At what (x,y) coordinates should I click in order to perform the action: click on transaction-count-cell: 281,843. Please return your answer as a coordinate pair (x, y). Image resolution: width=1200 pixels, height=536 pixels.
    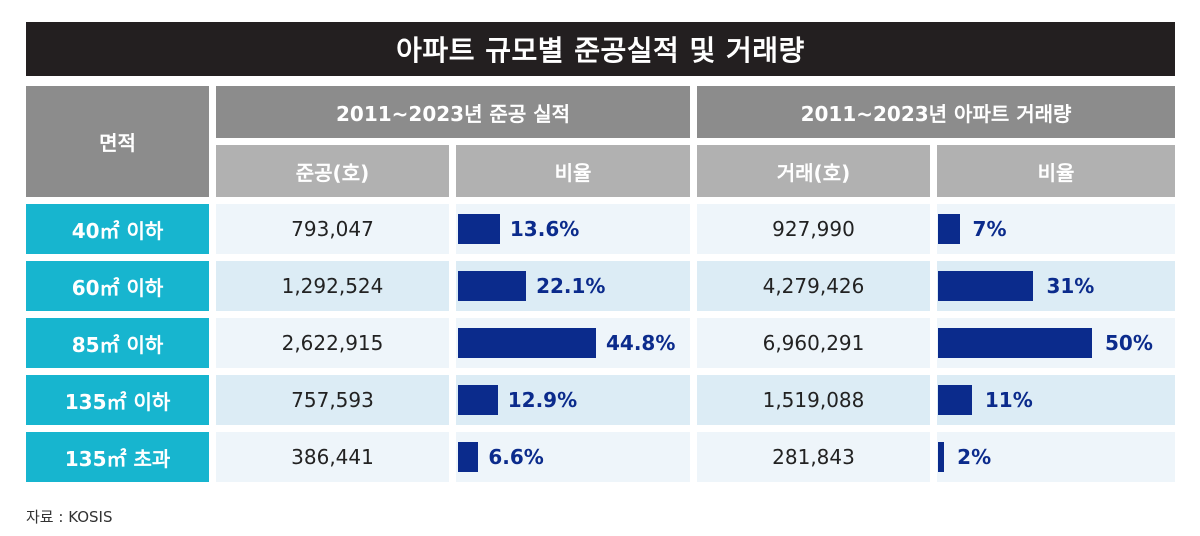
    Looking at the image, I should click on (813, 457).